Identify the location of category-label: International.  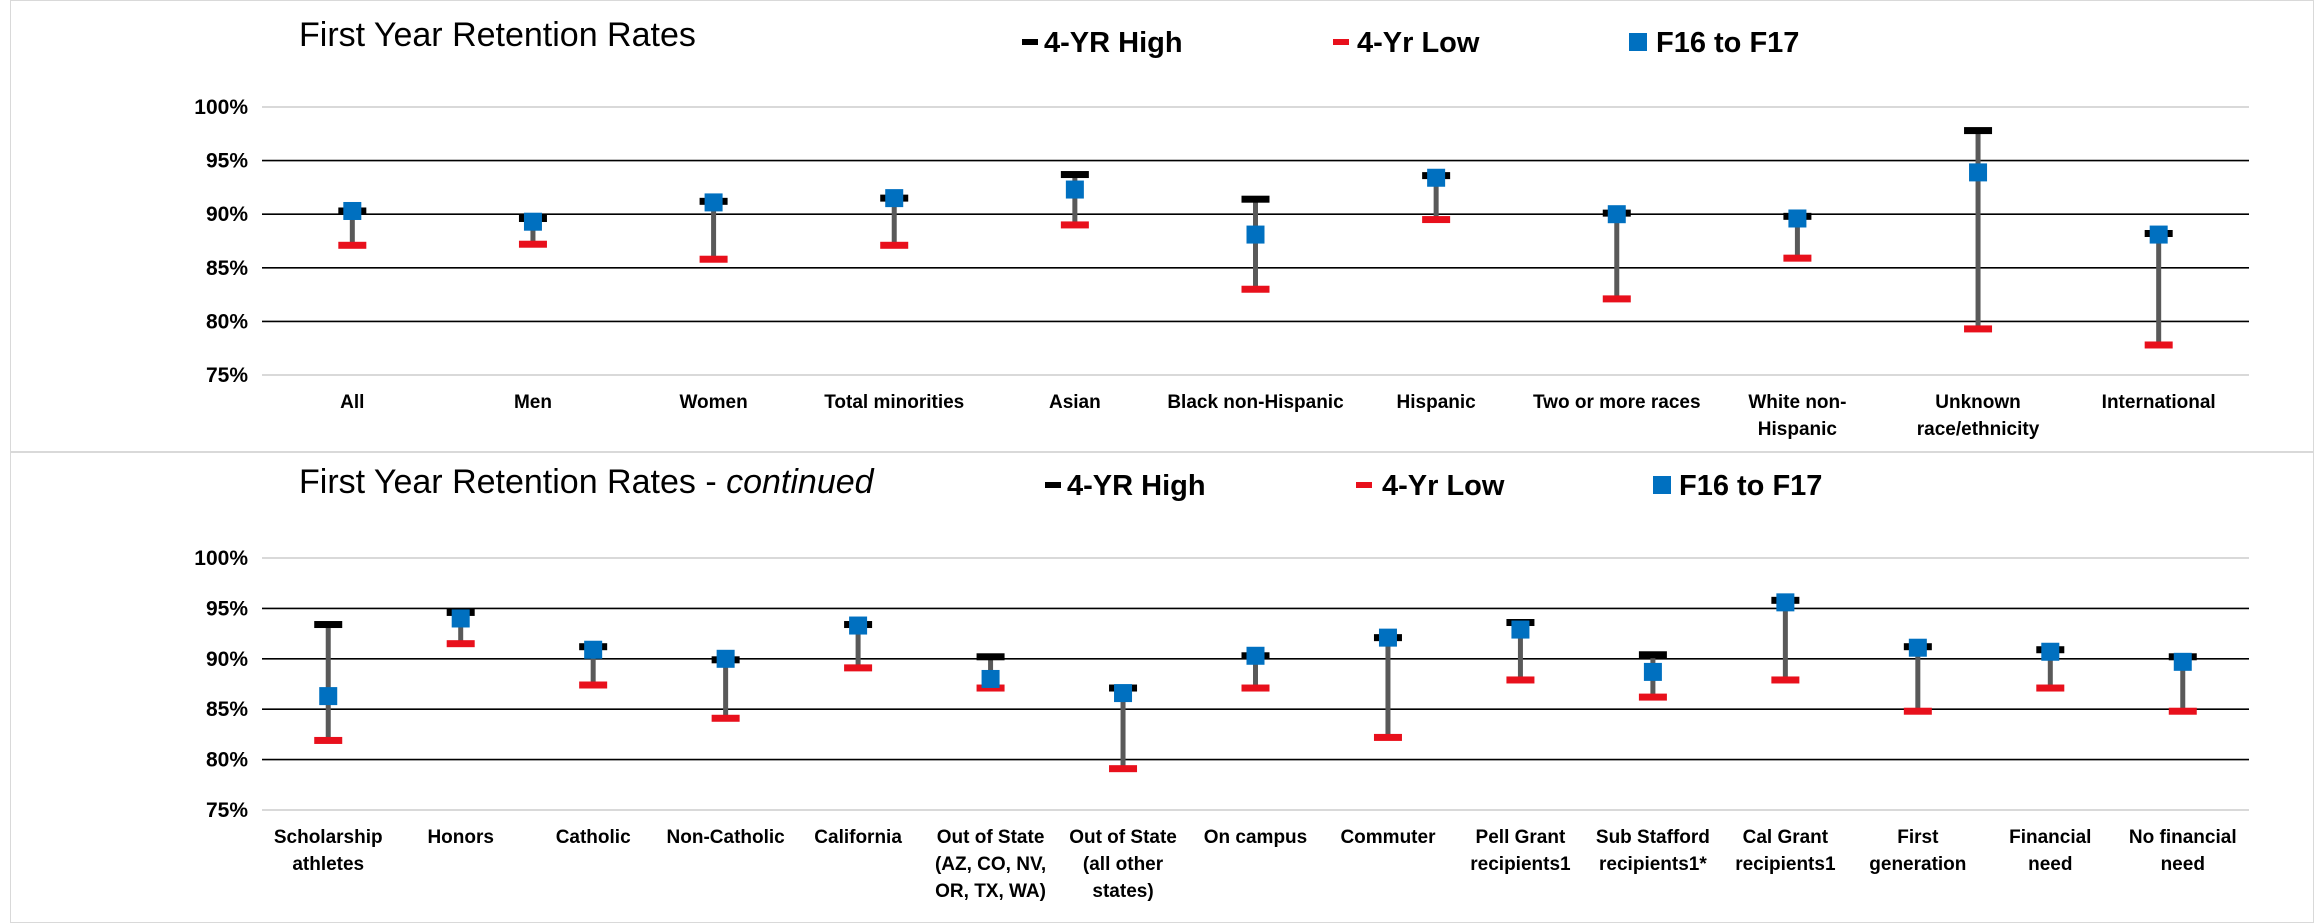
(2159, 402).